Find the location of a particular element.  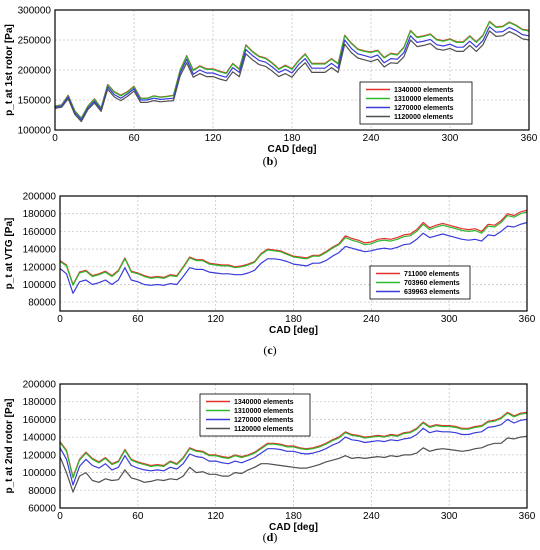

y-tick-label: 150000 is located at coordinates (35, 101).